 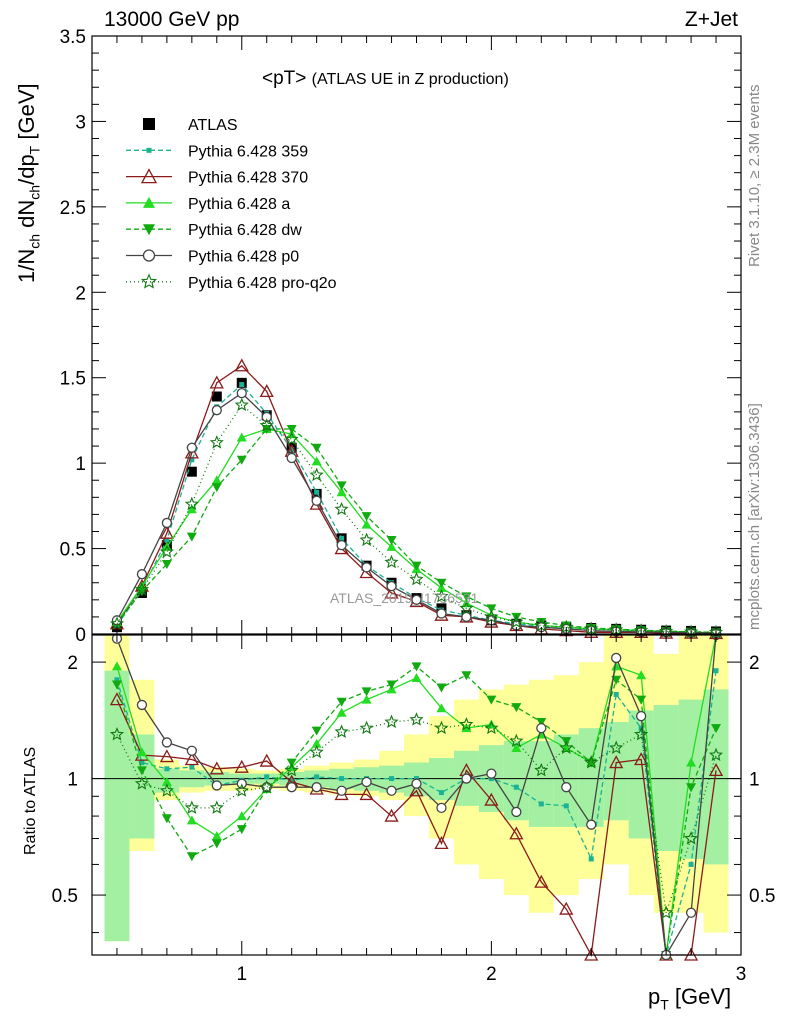 I want to click on y-tick-label: 0.5, so click(x=73, y=550).